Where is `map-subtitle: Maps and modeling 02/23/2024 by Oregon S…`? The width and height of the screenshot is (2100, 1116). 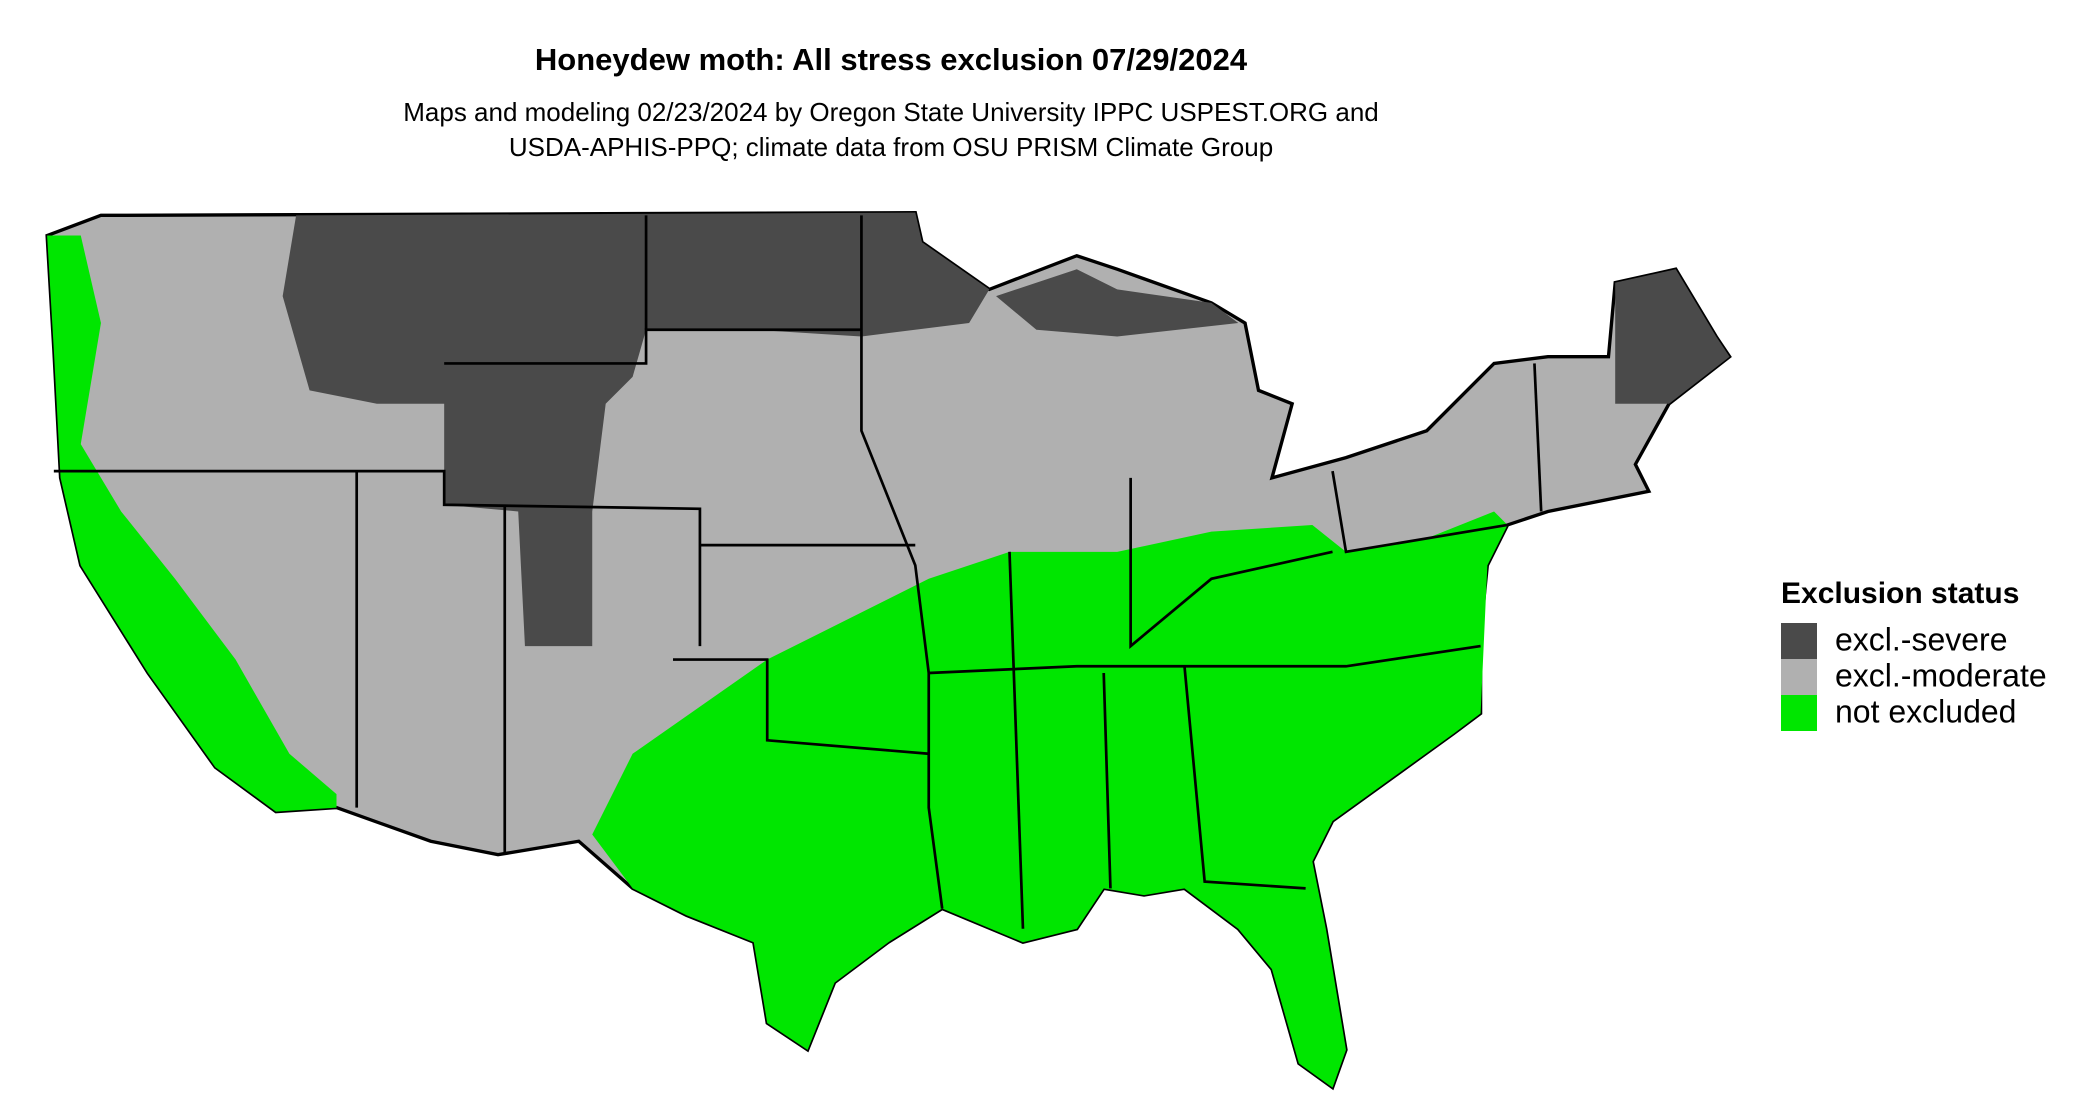 map-subtitle: Maps and modeling 02/23/2024 by Oregon S… is located at coordinates (891, 112).